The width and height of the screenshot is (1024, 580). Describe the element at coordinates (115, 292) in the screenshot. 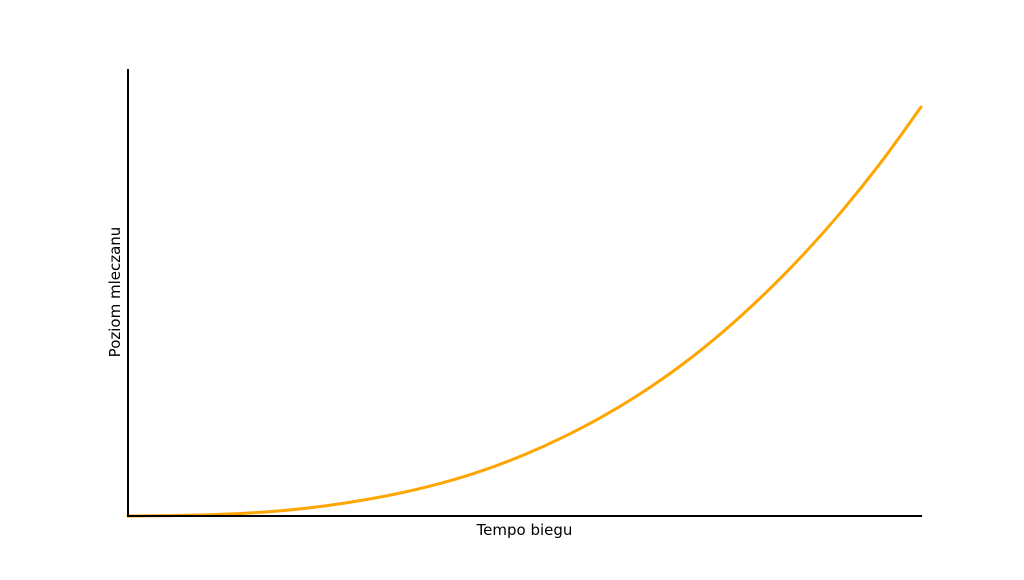

I see `y-axis-label: Poziom mleczanu` at that location.